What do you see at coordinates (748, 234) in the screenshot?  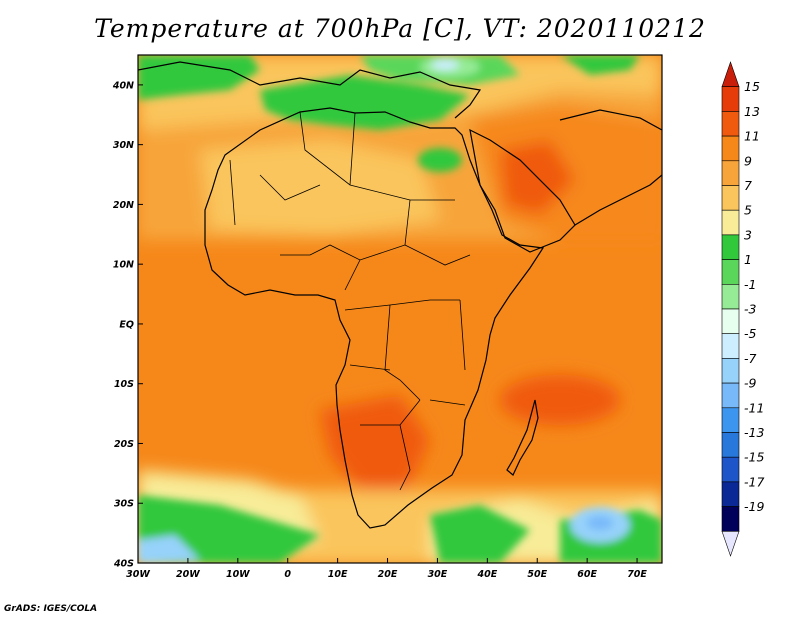 I see `colorbar-label: 3` at bounding box center [748, 234].